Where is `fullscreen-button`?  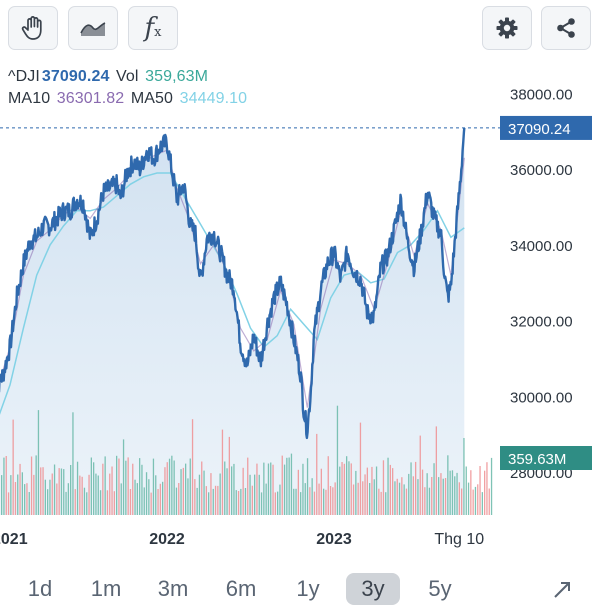
fullscreen-button is located at coordinates (562, 589).